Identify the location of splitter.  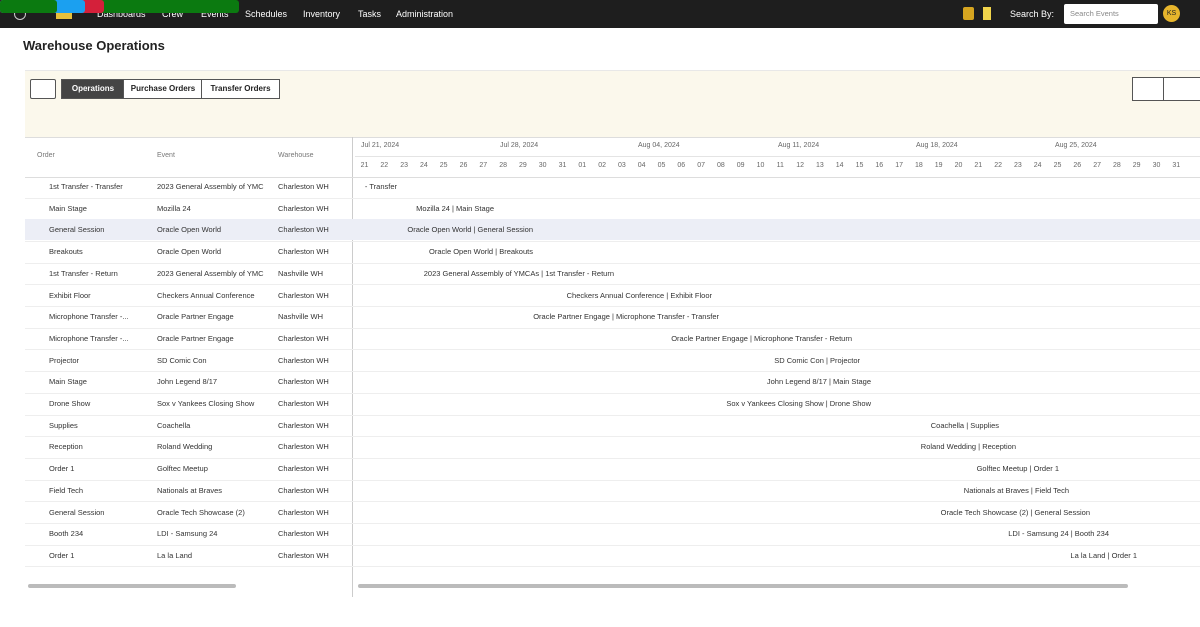
(352, 367).